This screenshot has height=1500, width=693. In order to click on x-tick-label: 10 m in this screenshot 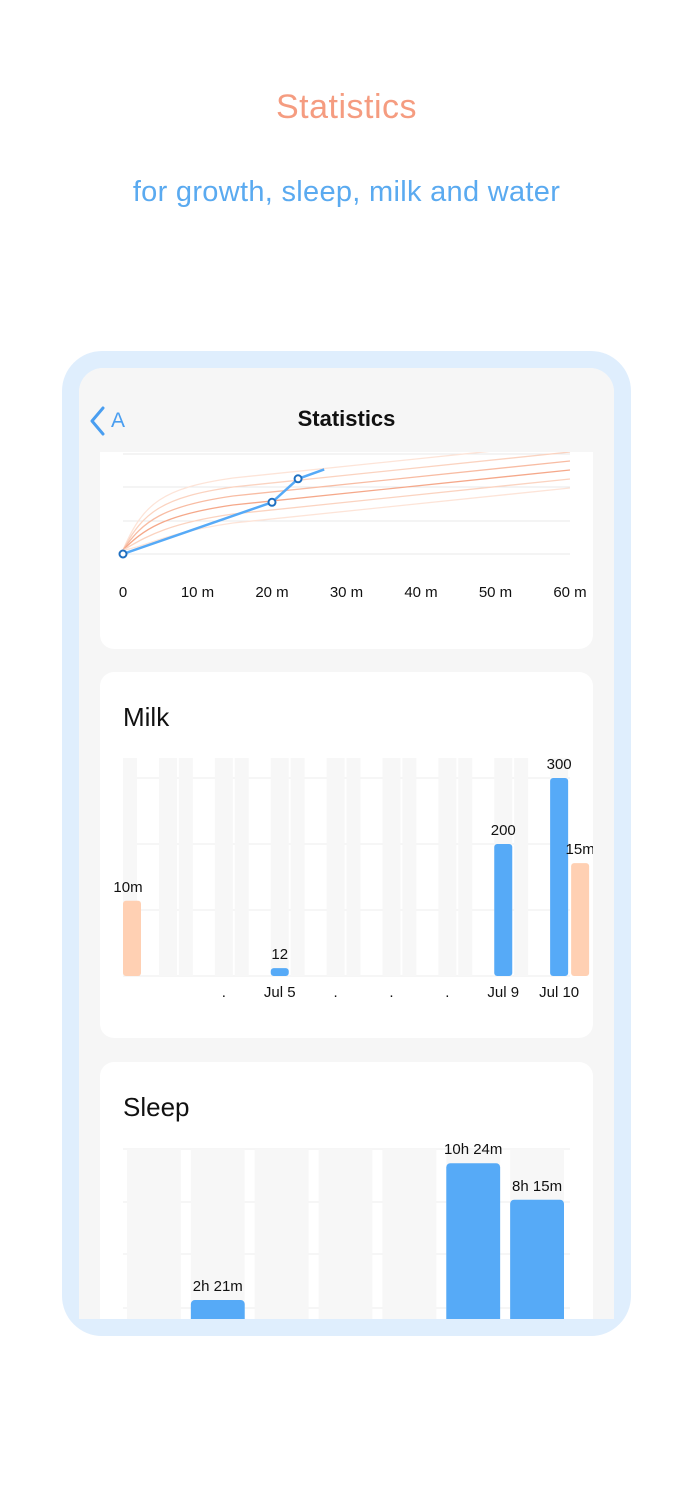, I will do `click(197, 592)`.